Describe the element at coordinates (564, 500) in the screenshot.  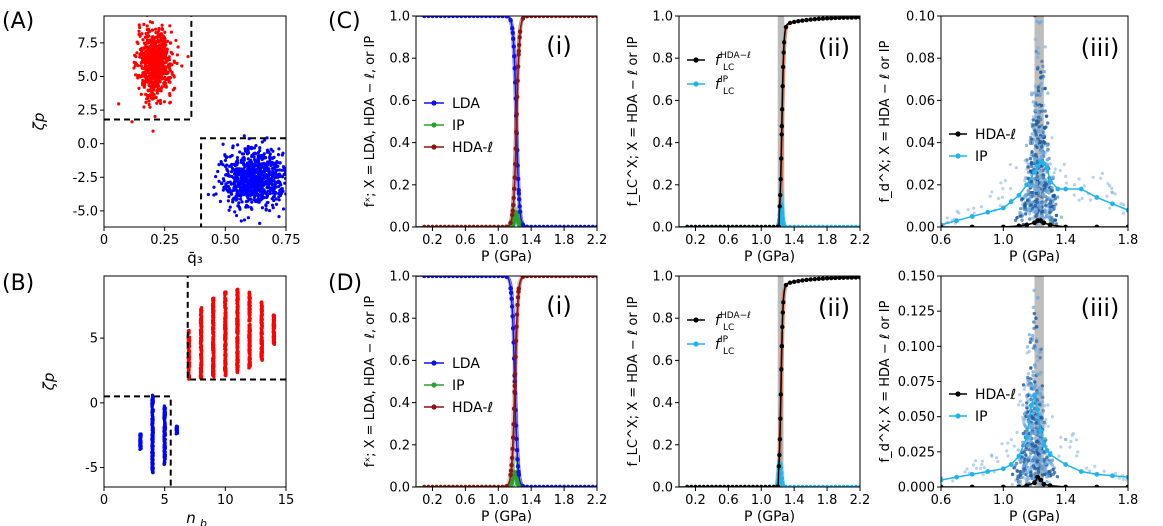
I see `x-tick-label: 1.8` at that location.